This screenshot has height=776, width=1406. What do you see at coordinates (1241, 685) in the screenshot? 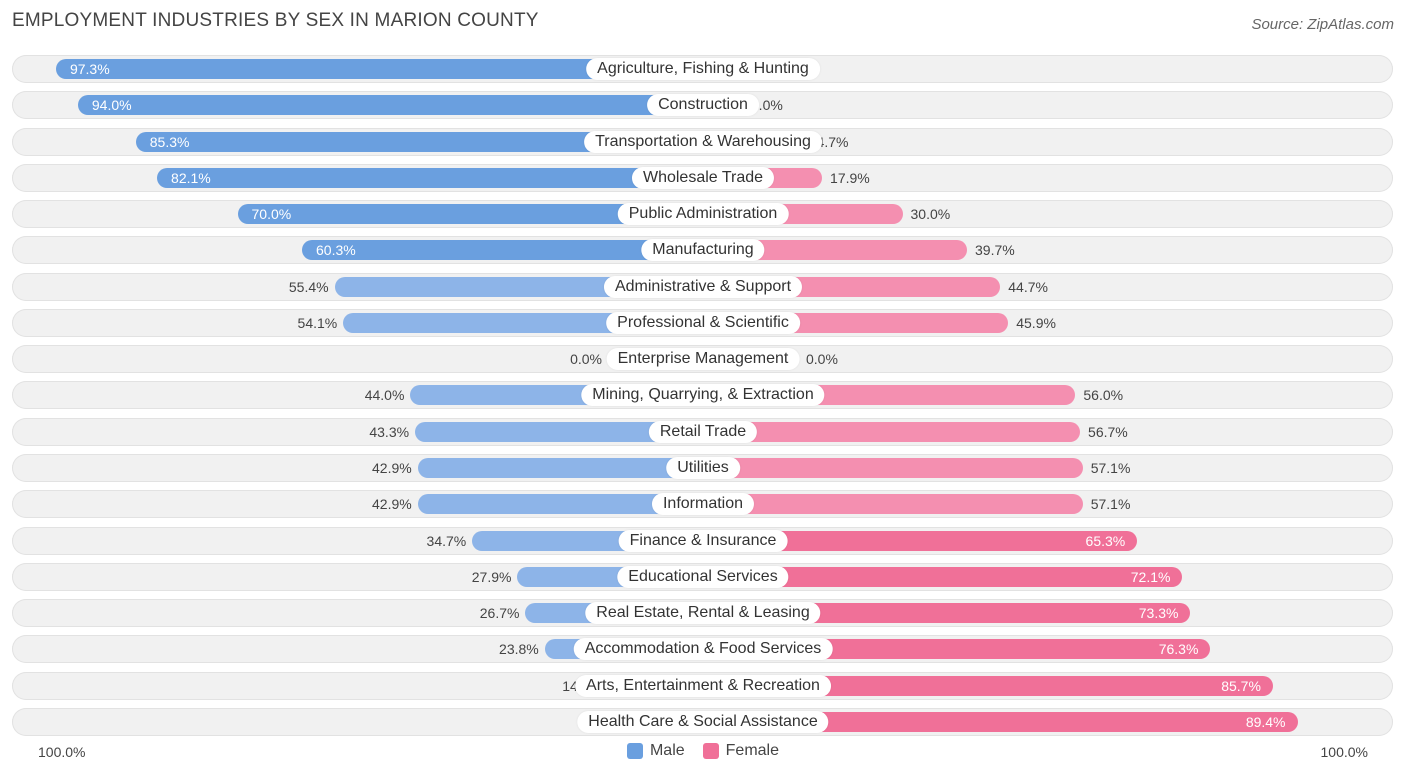
I see `value-label-female: 85.7%` at bounding box center [1241, 685].